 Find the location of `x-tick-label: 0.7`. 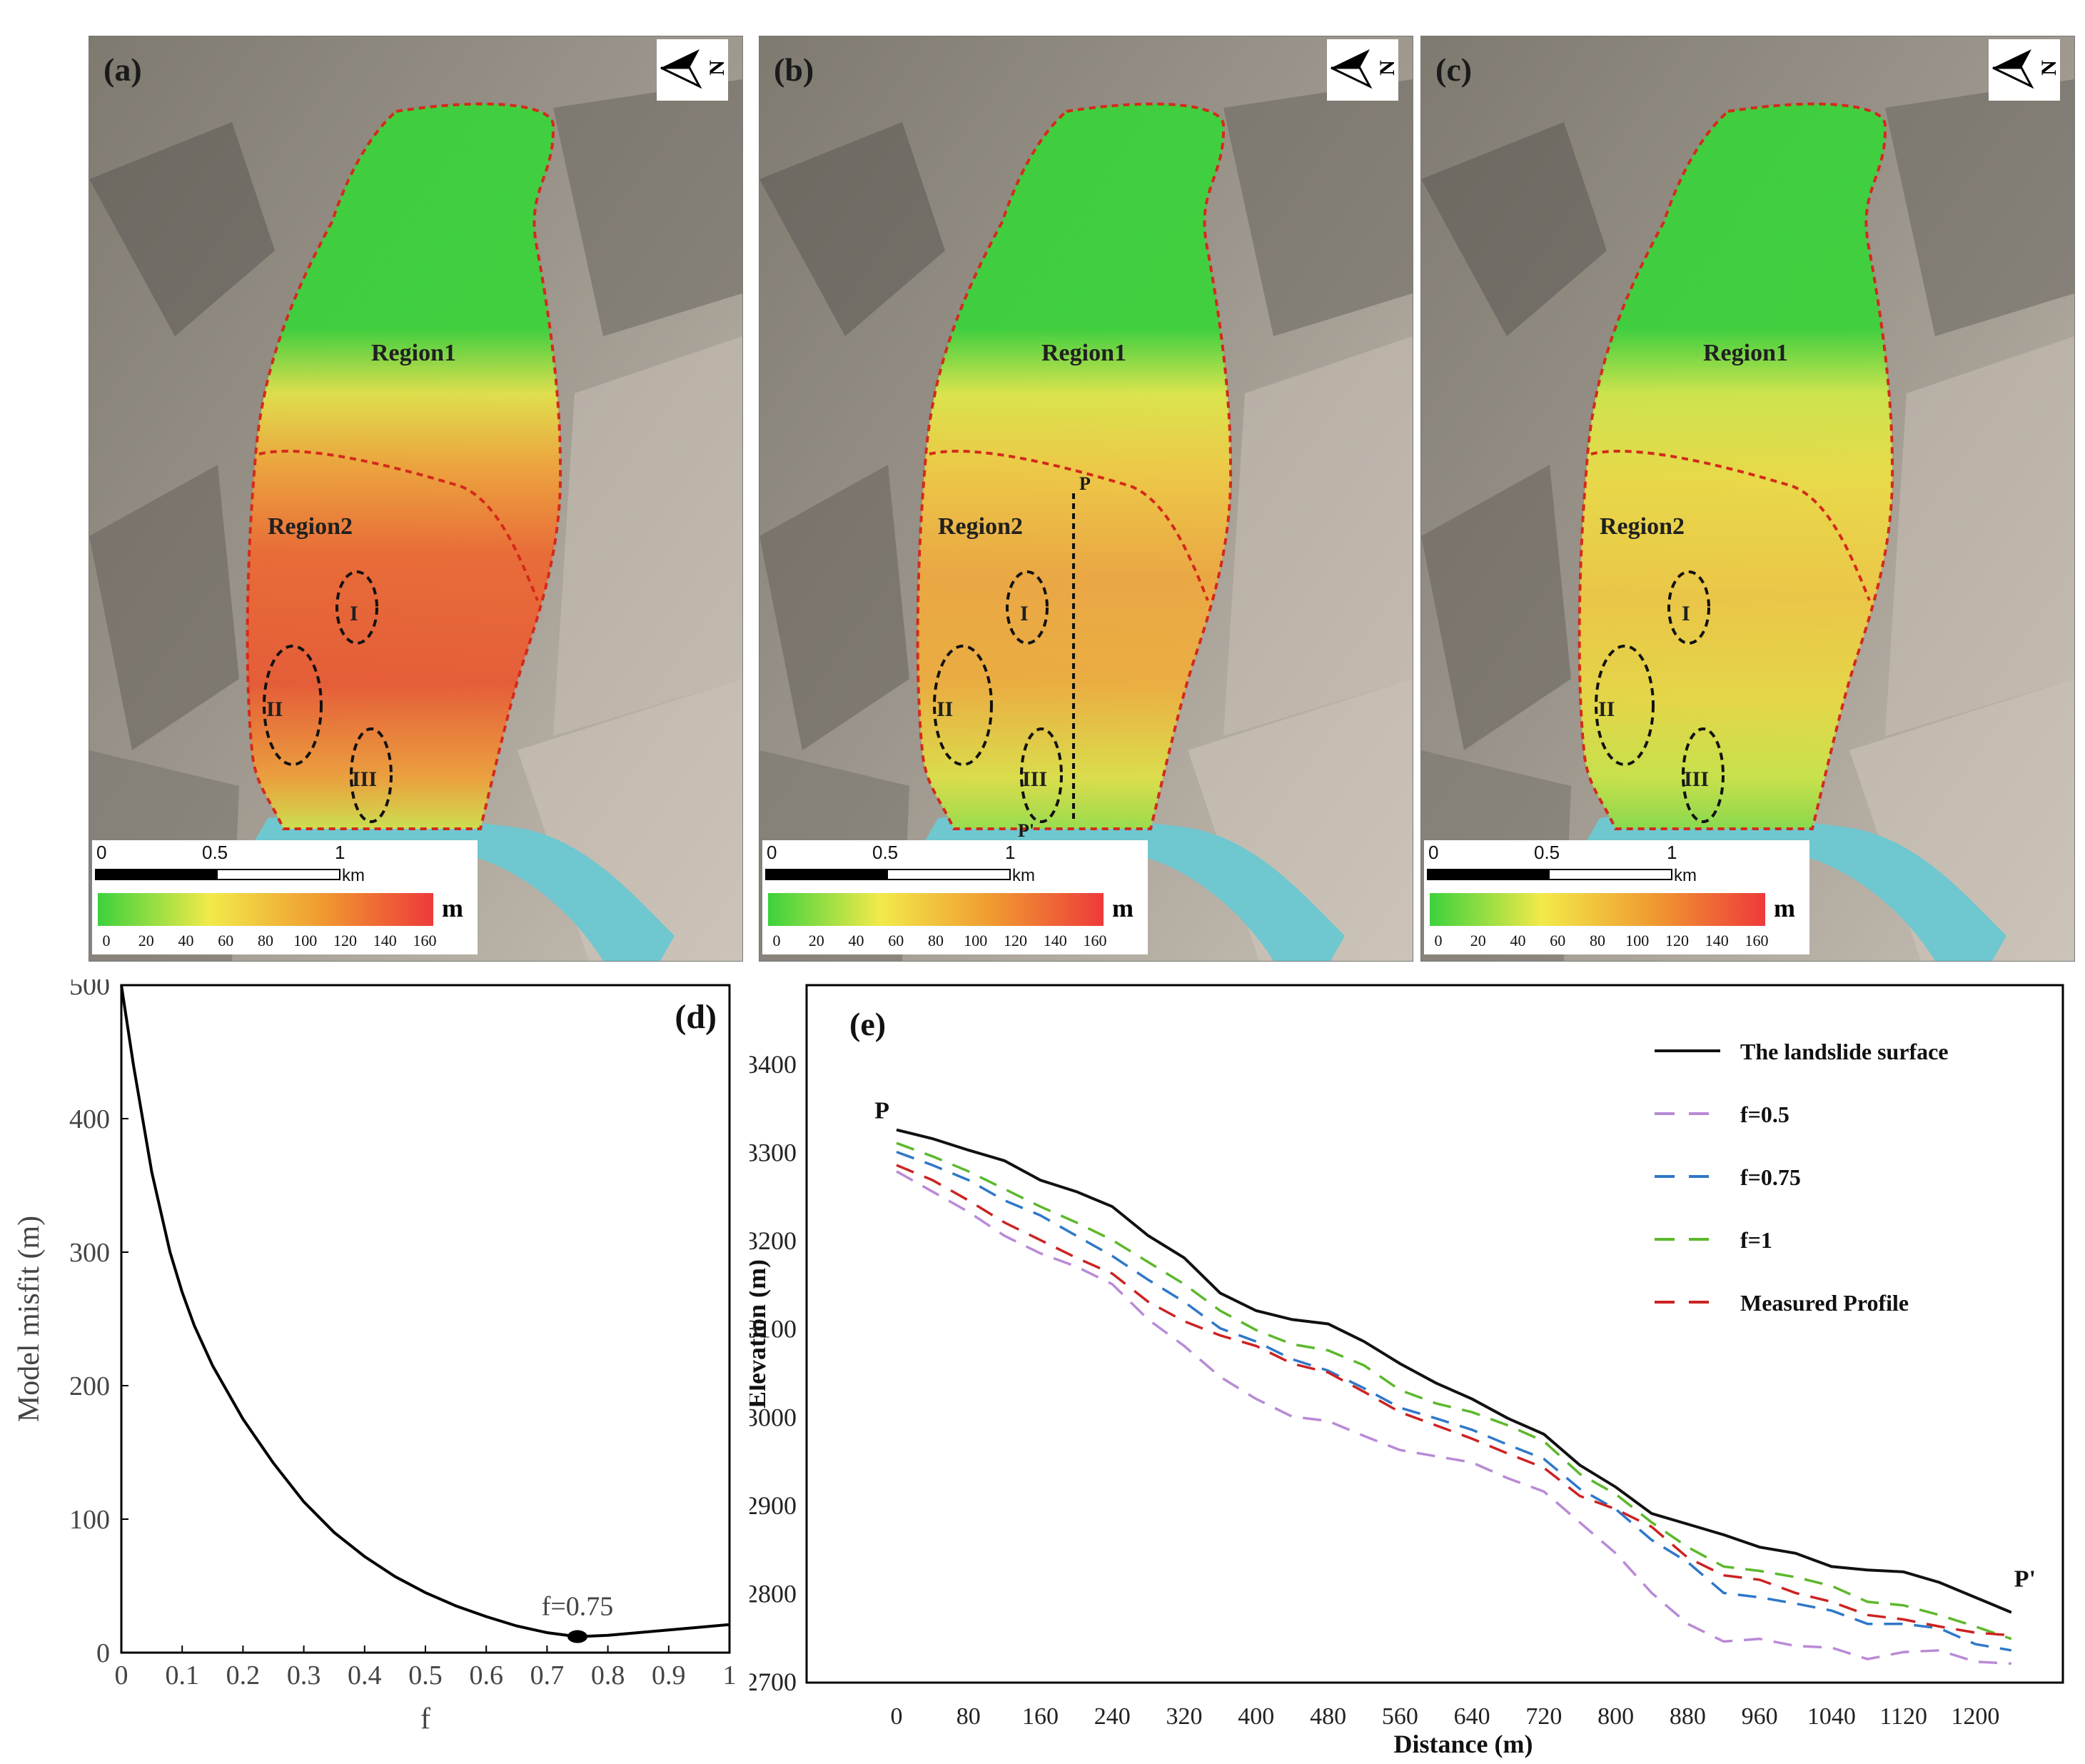

x-tick-label: 0.7 is located at coordinates (547, 1675).